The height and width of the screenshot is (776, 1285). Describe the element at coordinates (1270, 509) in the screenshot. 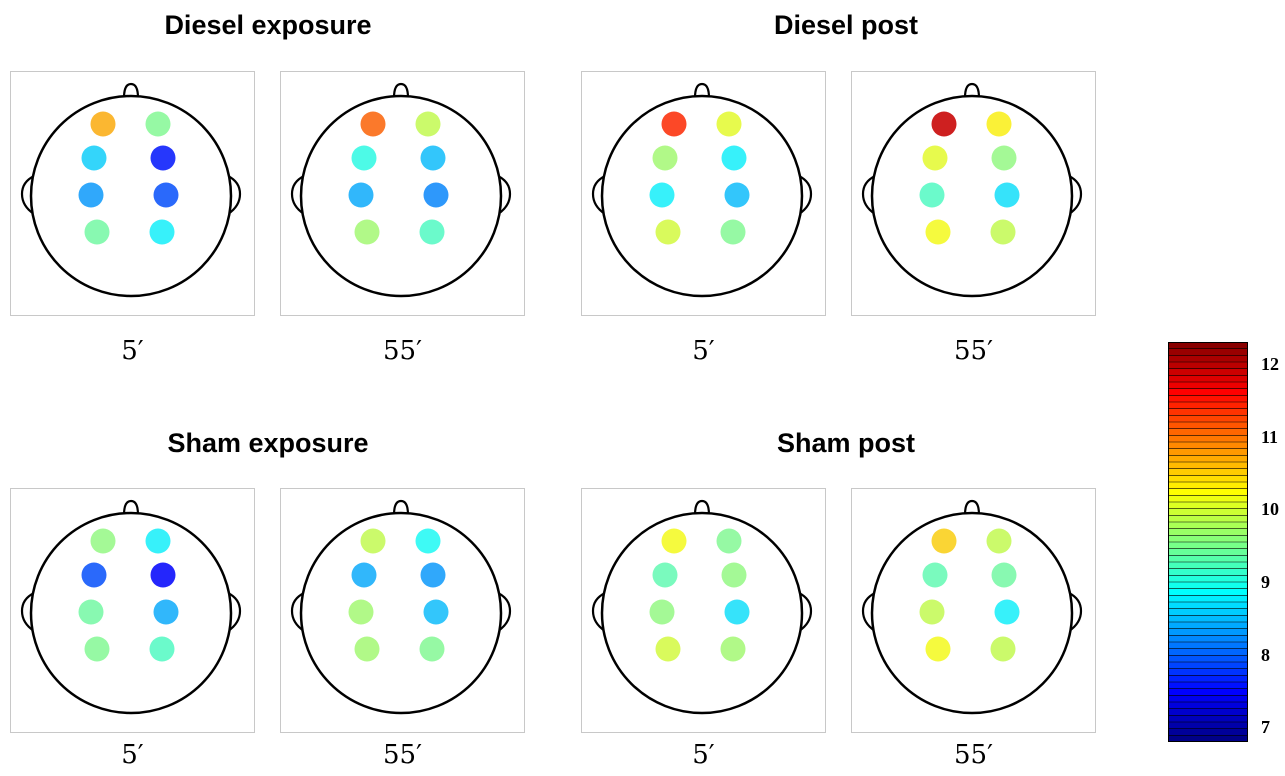

I see `colorbar-tick-label: 10` at that location.